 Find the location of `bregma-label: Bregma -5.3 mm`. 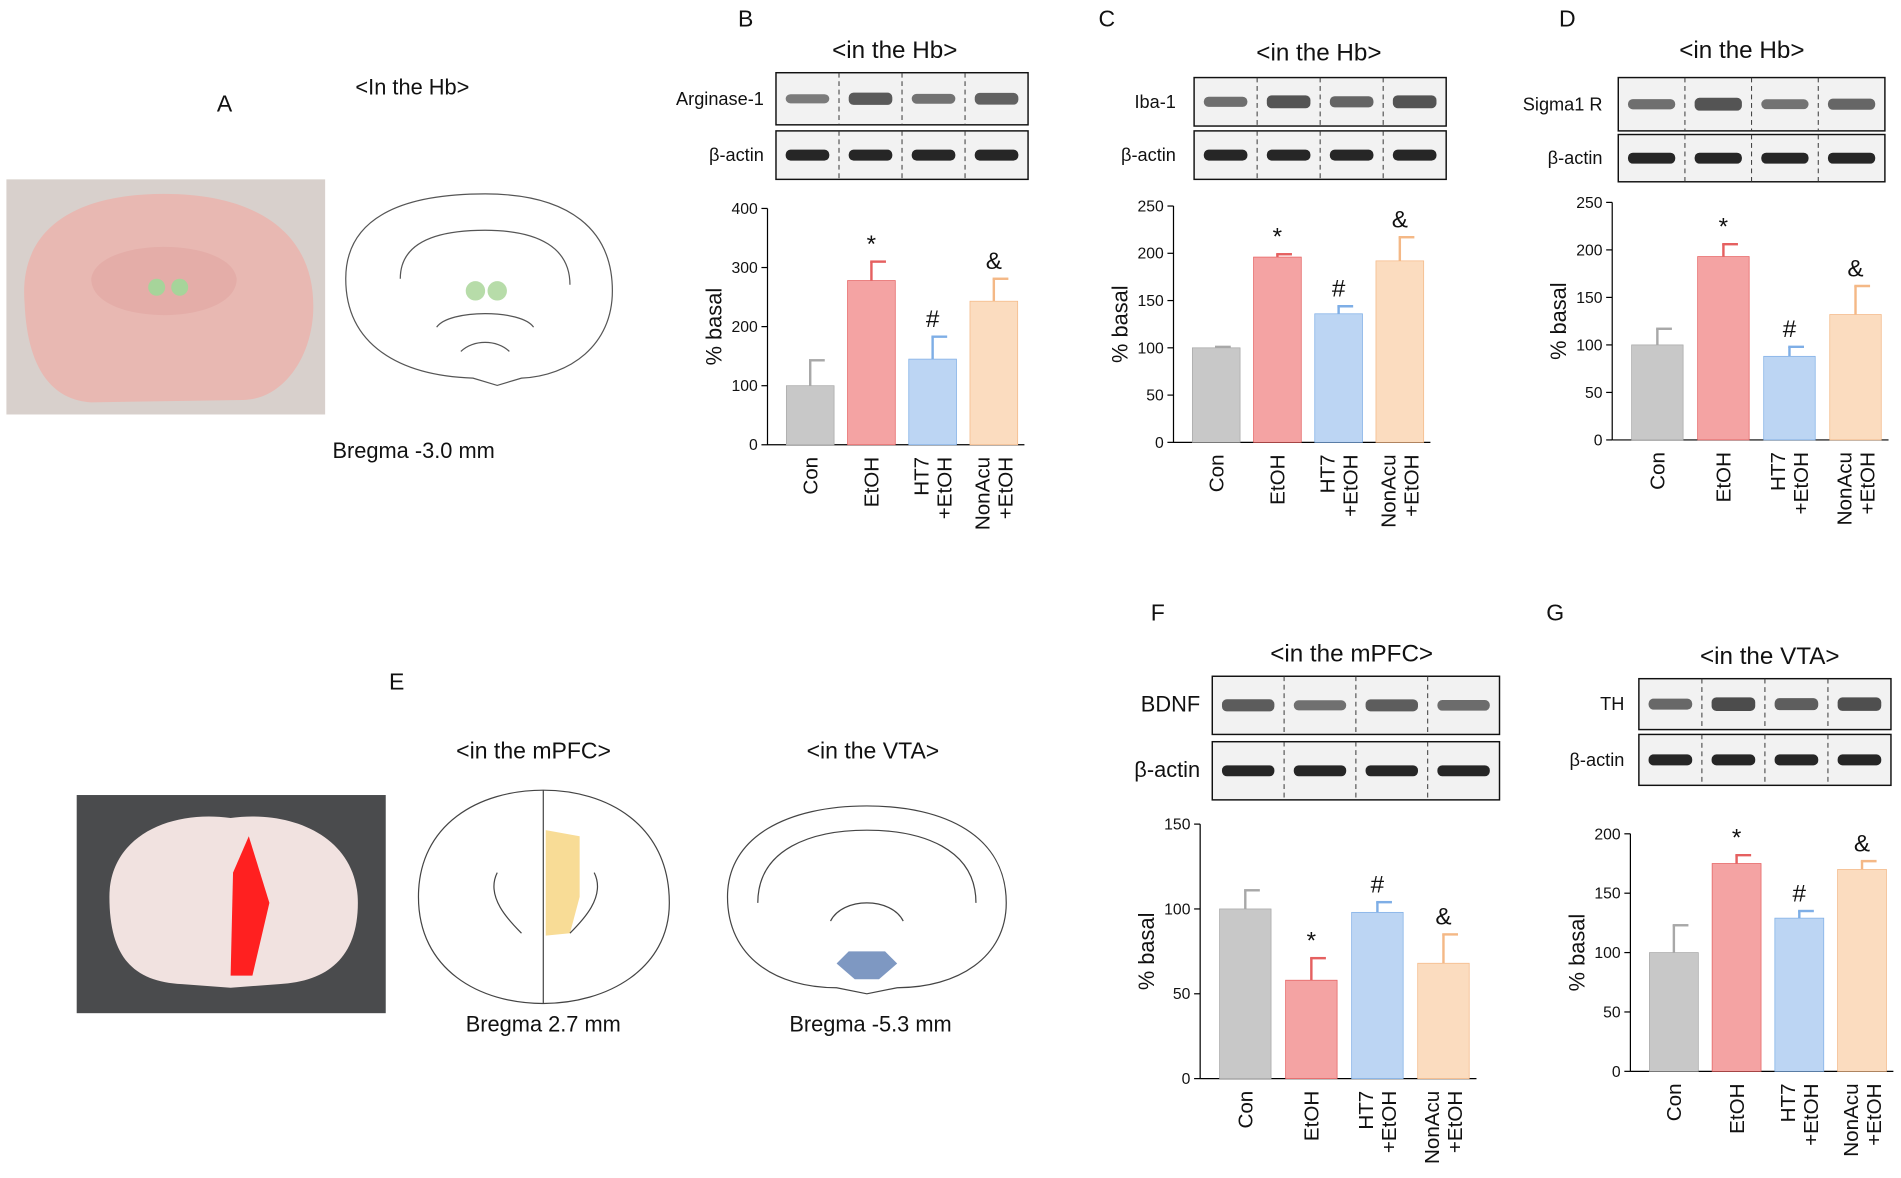

bregma-label: Bregma -5.3 mm is located at coordinates (870, 1023).